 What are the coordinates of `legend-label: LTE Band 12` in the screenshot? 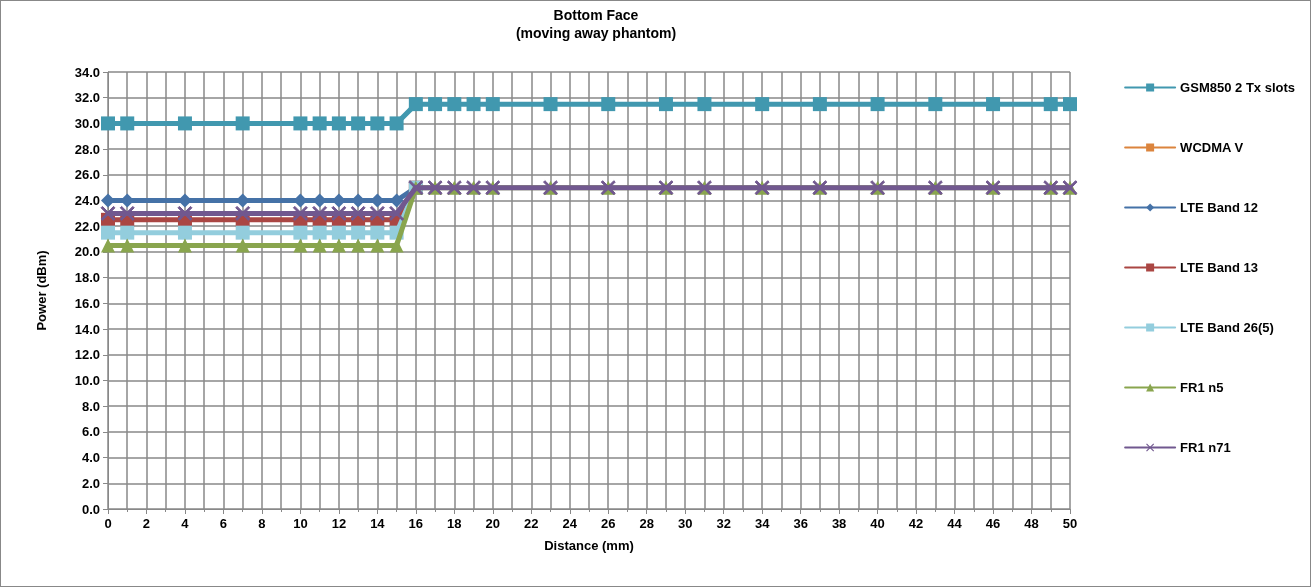 It's located at (1219, 207).